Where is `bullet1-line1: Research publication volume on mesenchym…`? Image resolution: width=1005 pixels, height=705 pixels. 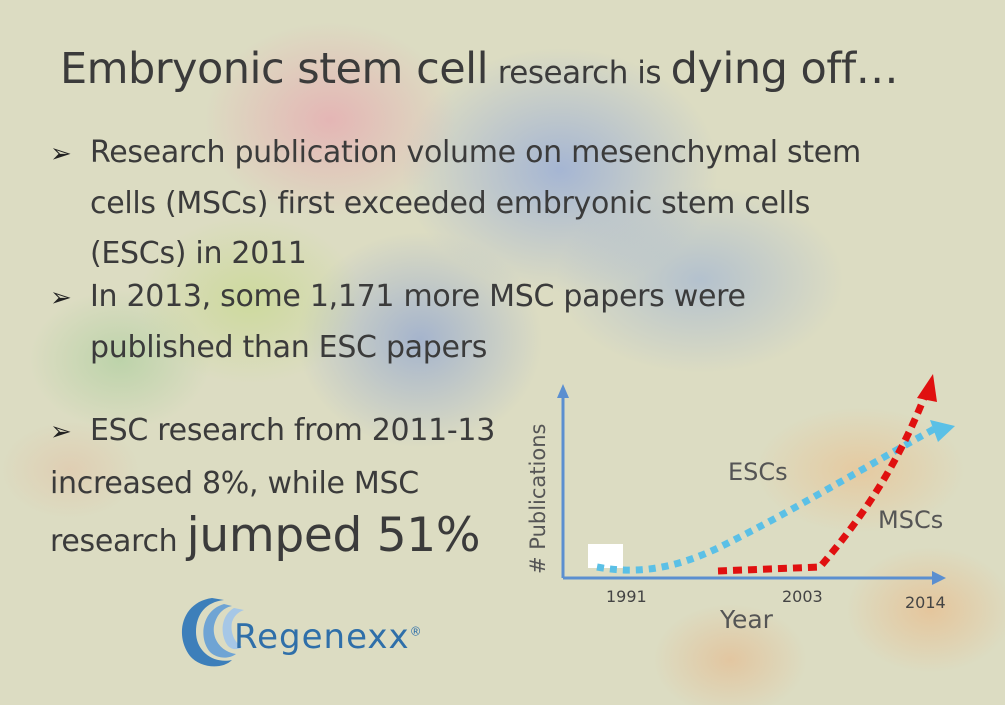
bullet1-line1: Research publication volume on mesenchym… is located at coordinates (475, 152).